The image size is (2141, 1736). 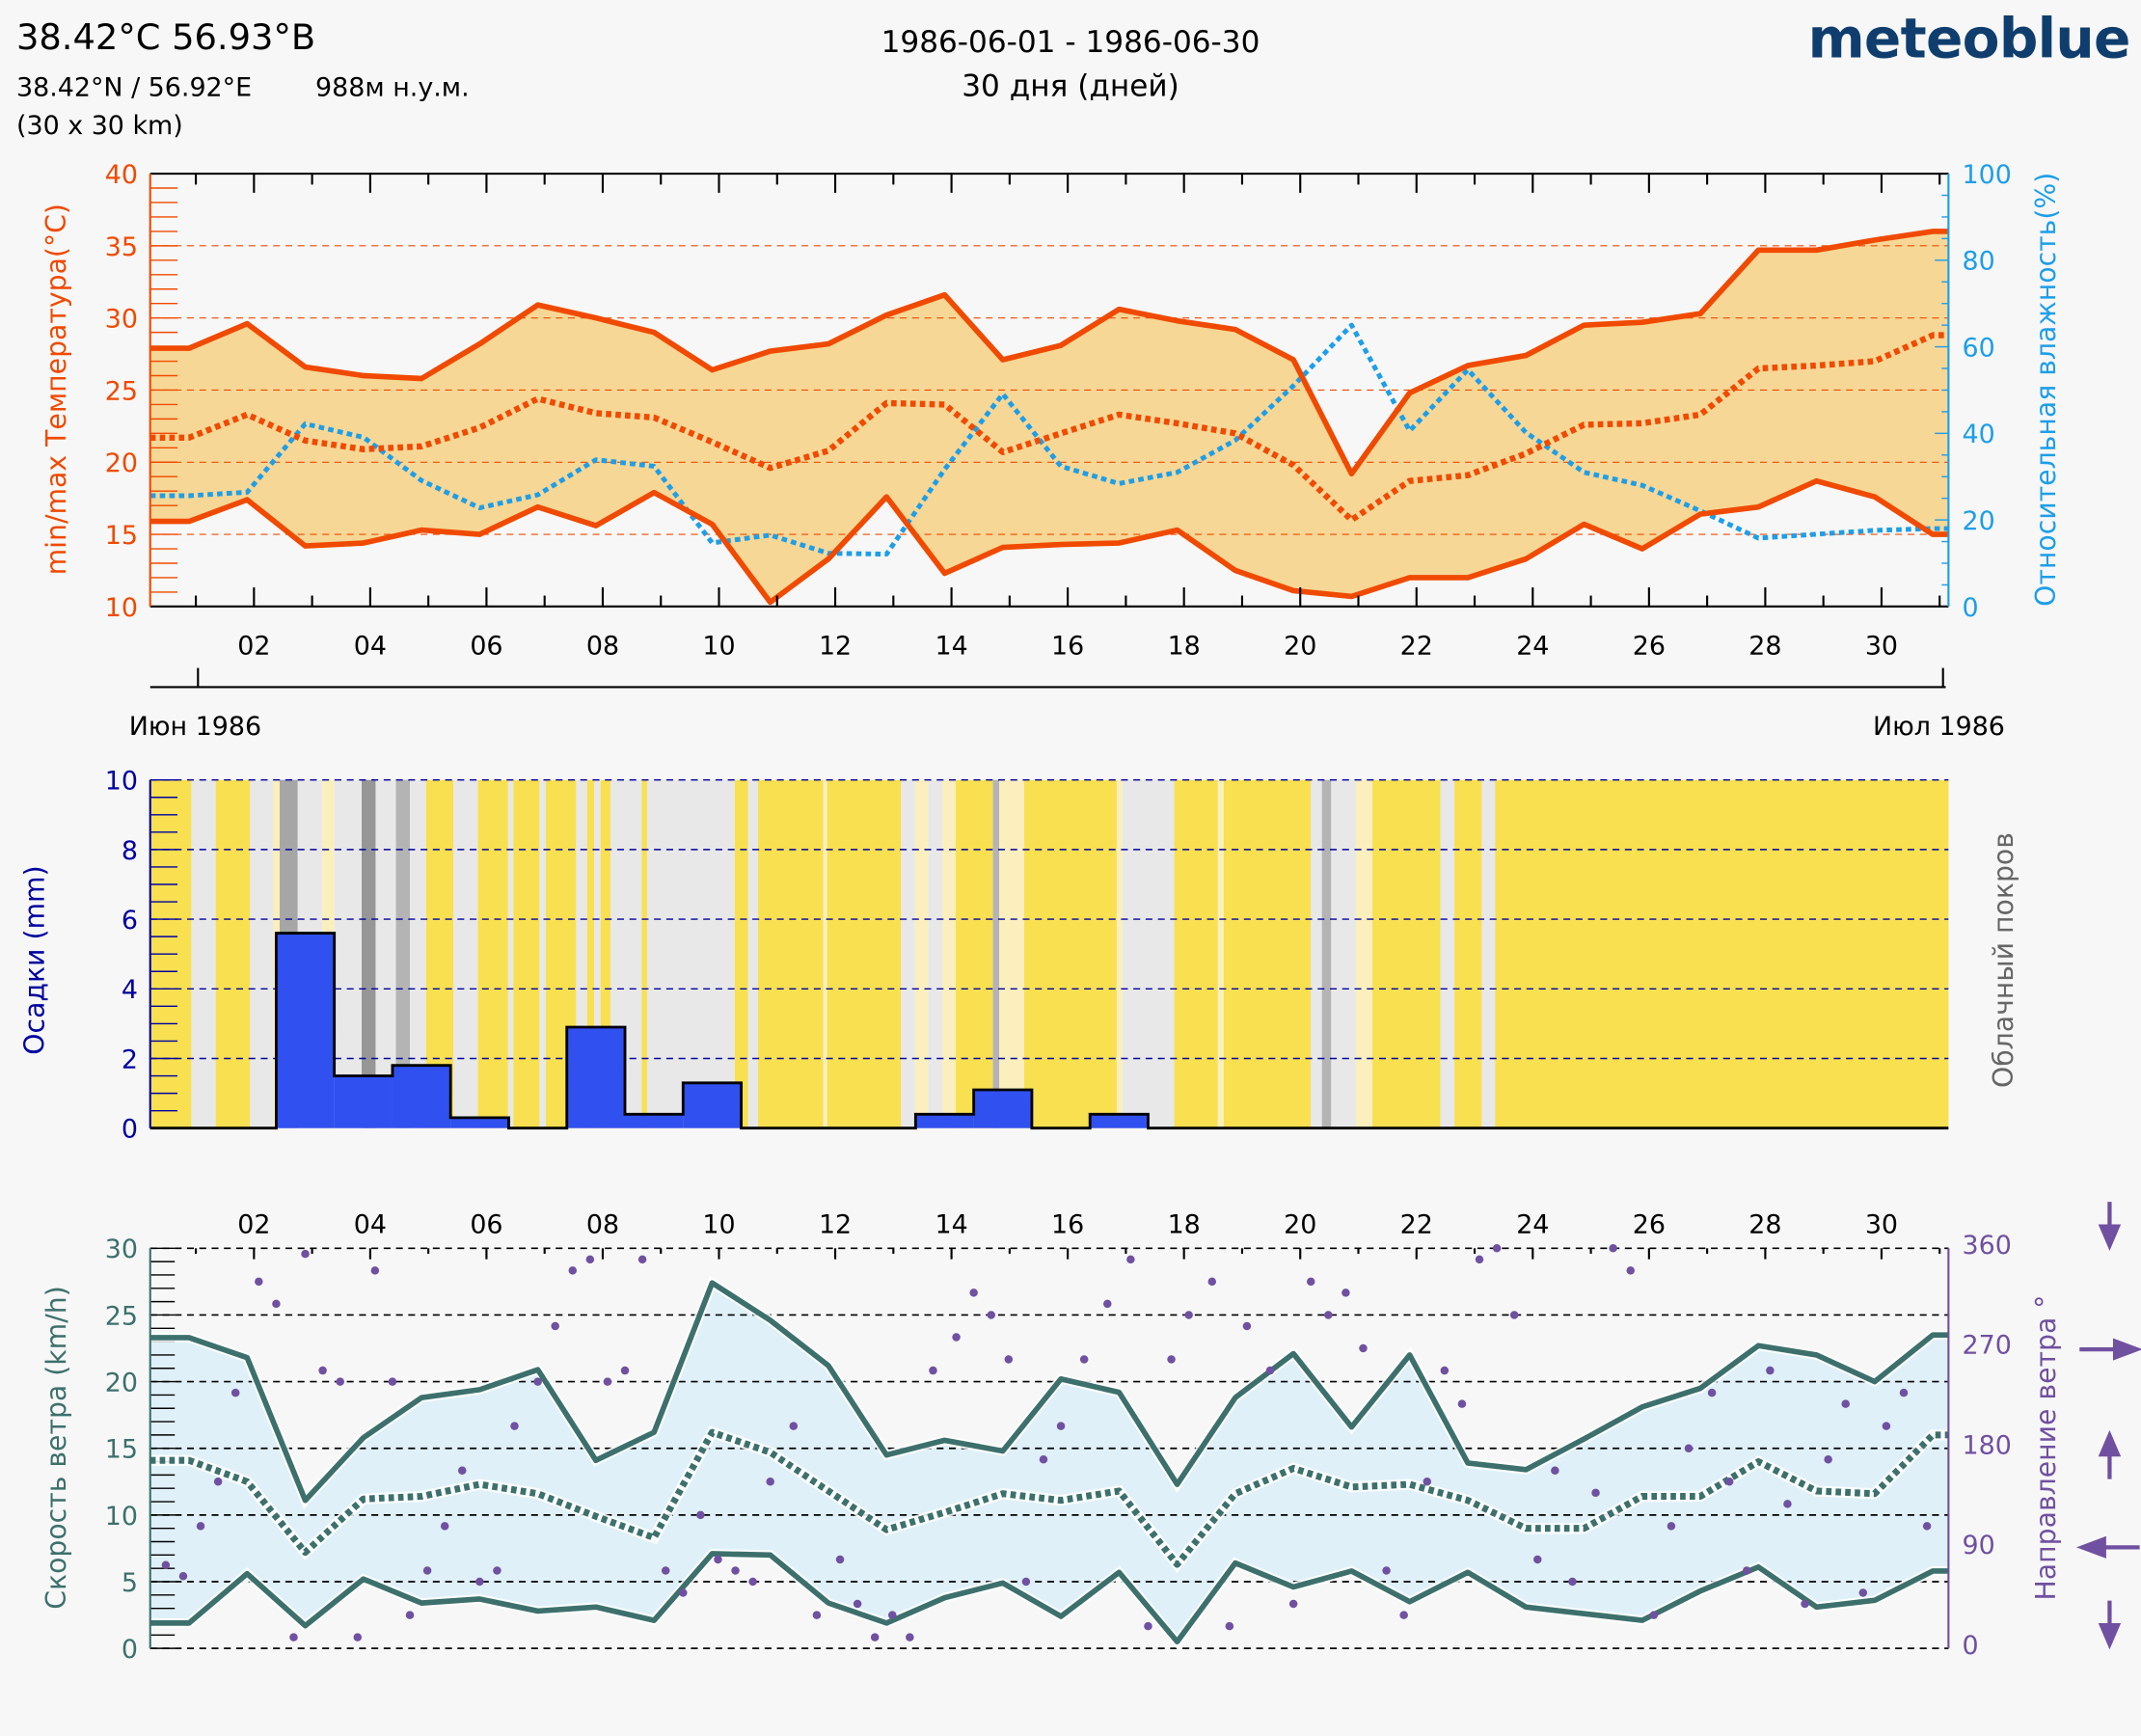 What do you see at coordinates (486, 1225) in the screenshot?
I see `x-tick-label: 06` at bounding box center [486, 1225].